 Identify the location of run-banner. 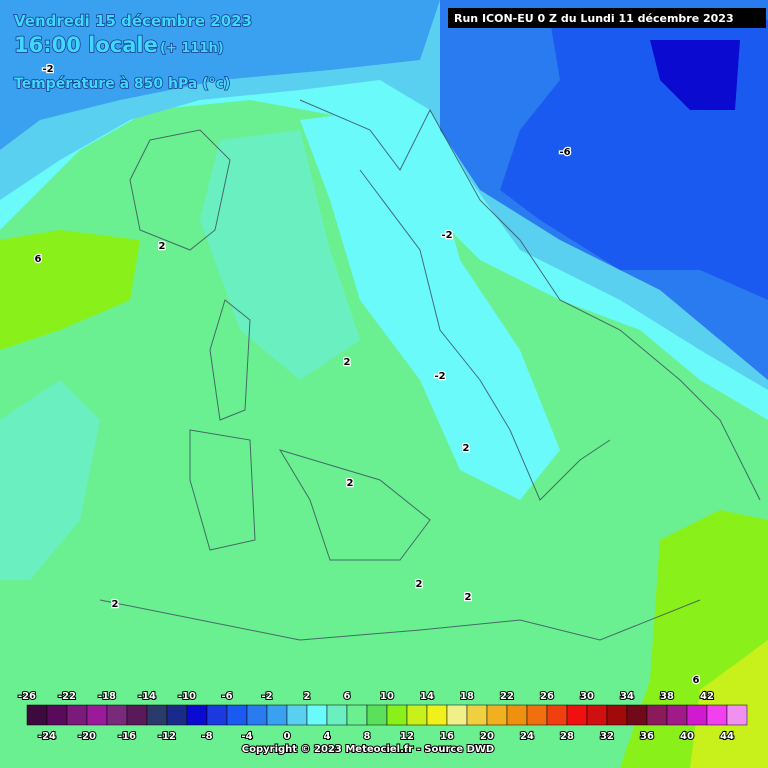
(607, 18).